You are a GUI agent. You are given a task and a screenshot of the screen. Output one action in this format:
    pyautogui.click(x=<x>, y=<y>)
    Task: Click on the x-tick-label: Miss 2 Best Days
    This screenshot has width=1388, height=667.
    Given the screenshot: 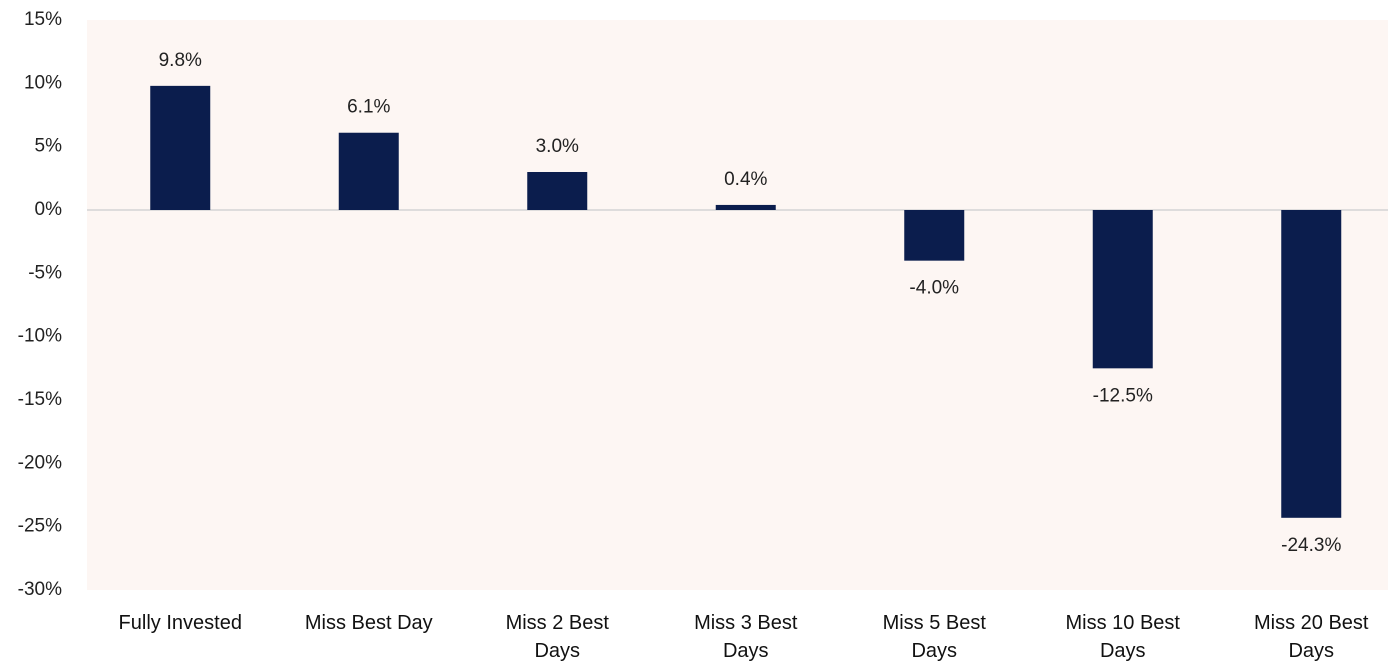 What is the action you would take?
    pyautogui.click(x=557, y=637)
    